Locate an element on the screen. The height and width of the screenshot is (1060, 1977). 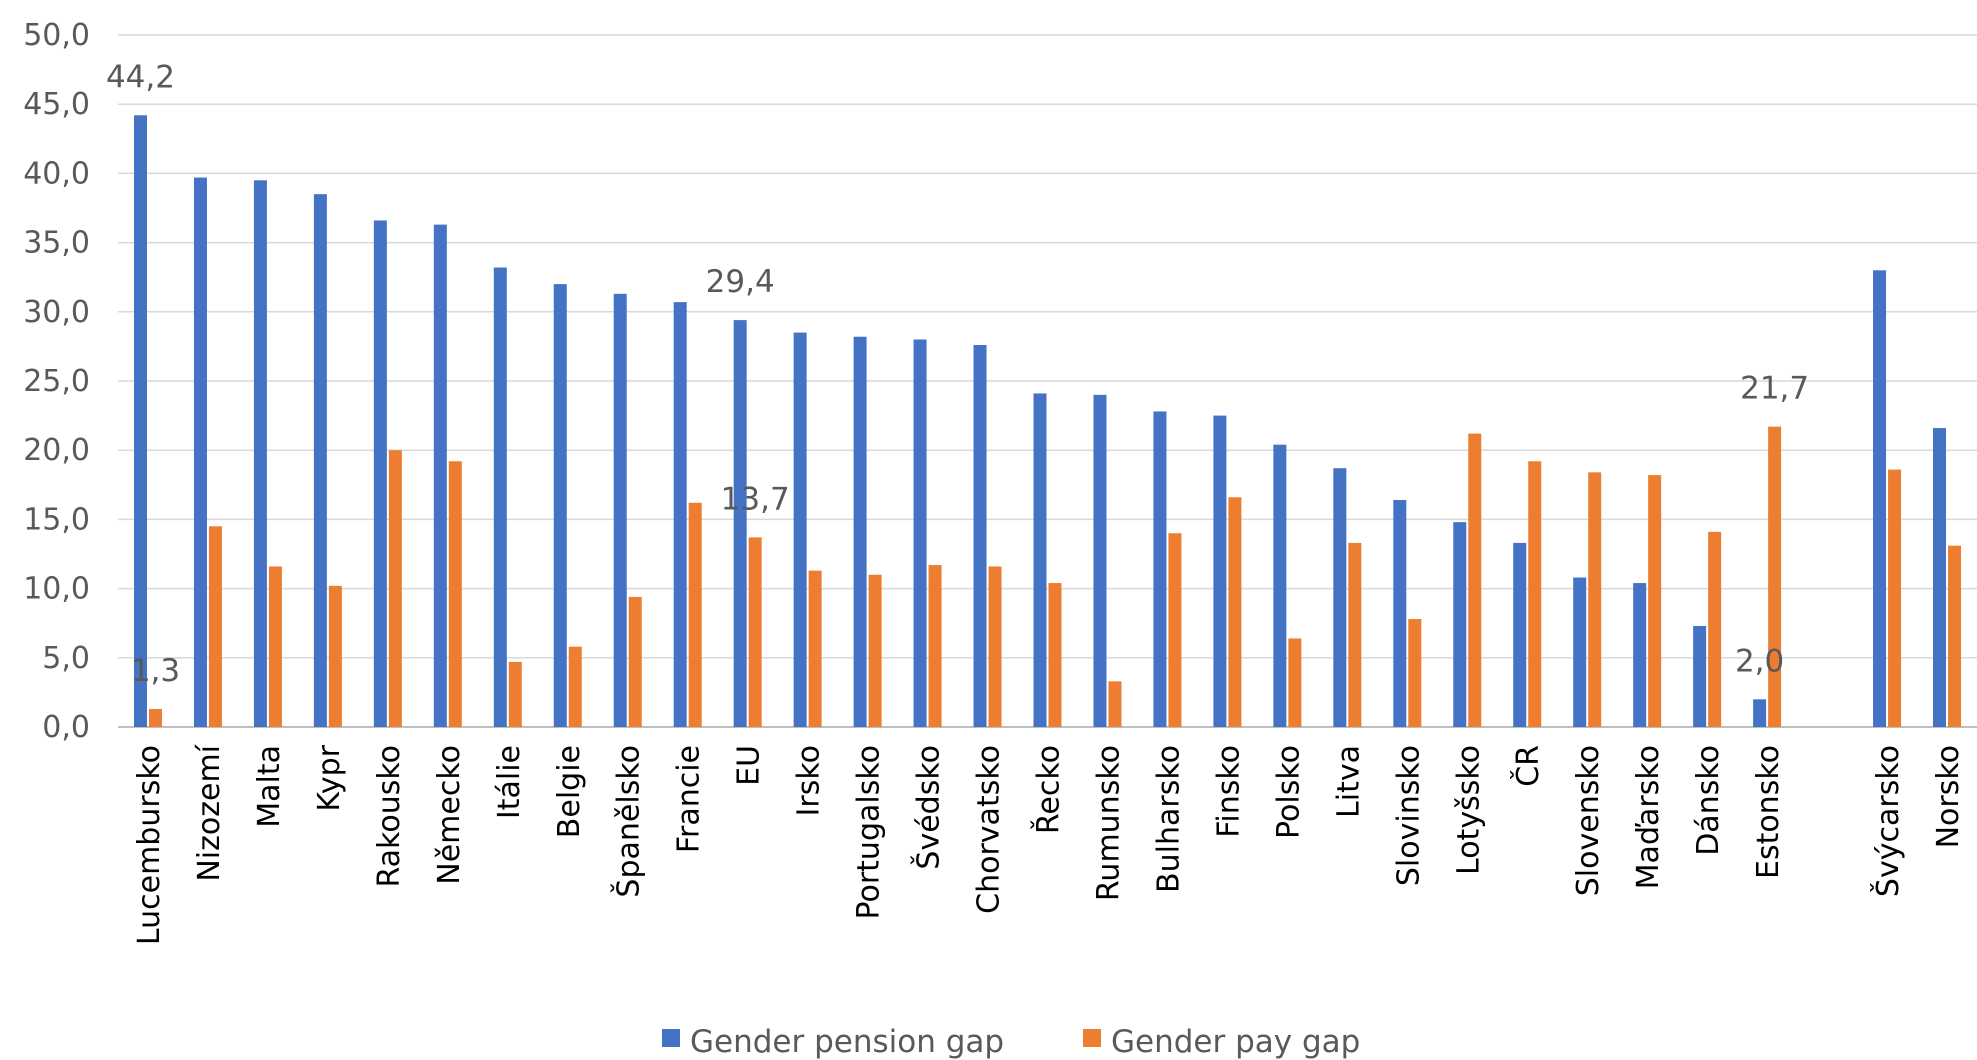
x-tick-label: Nizozemí is located at coordinates (209, 812).